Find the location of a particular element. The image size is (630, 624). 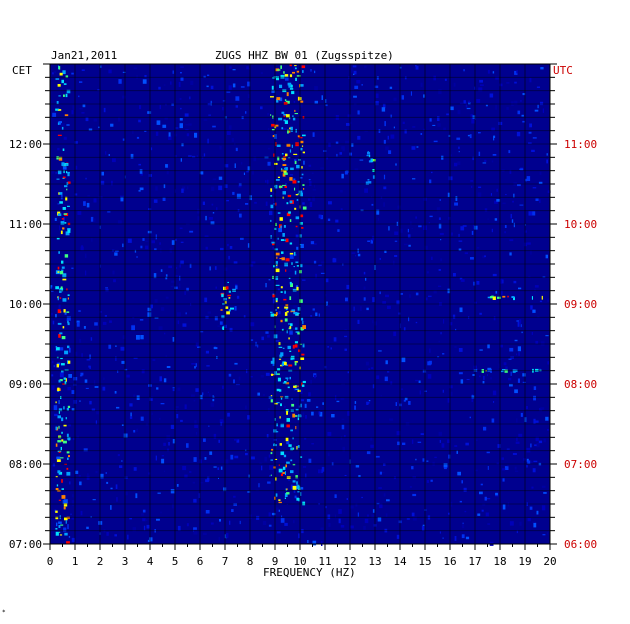

utc-zone-label: UTC is located at coordinates (563, 70).